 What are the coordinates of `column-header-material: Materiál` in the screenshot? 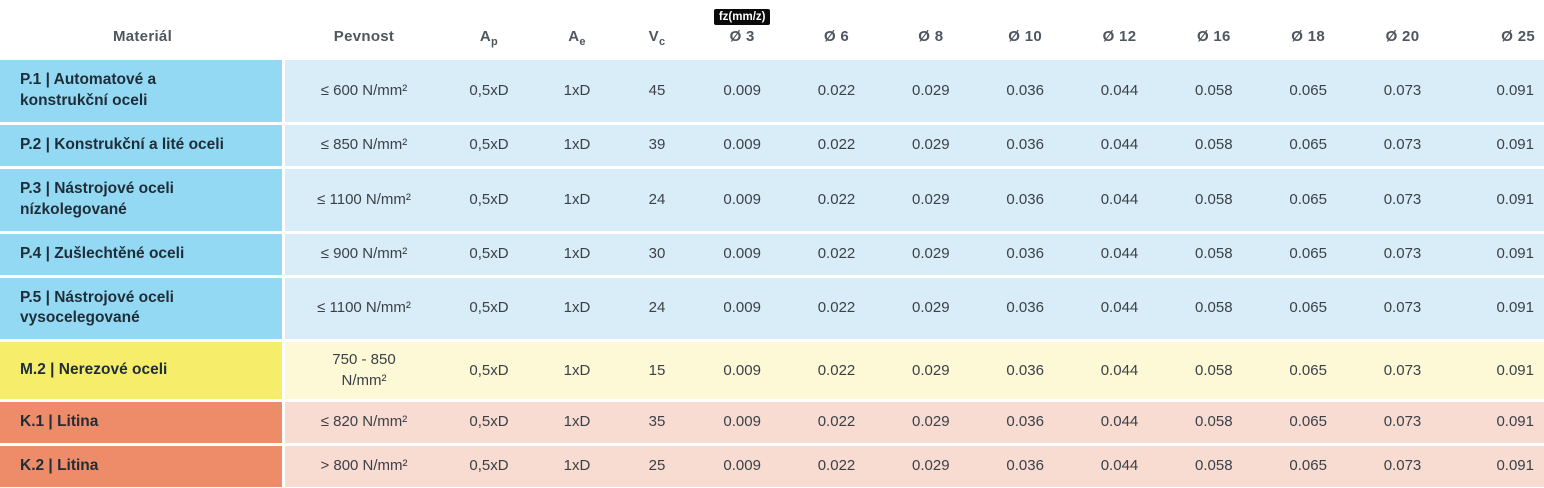 It's located at (142, 36).